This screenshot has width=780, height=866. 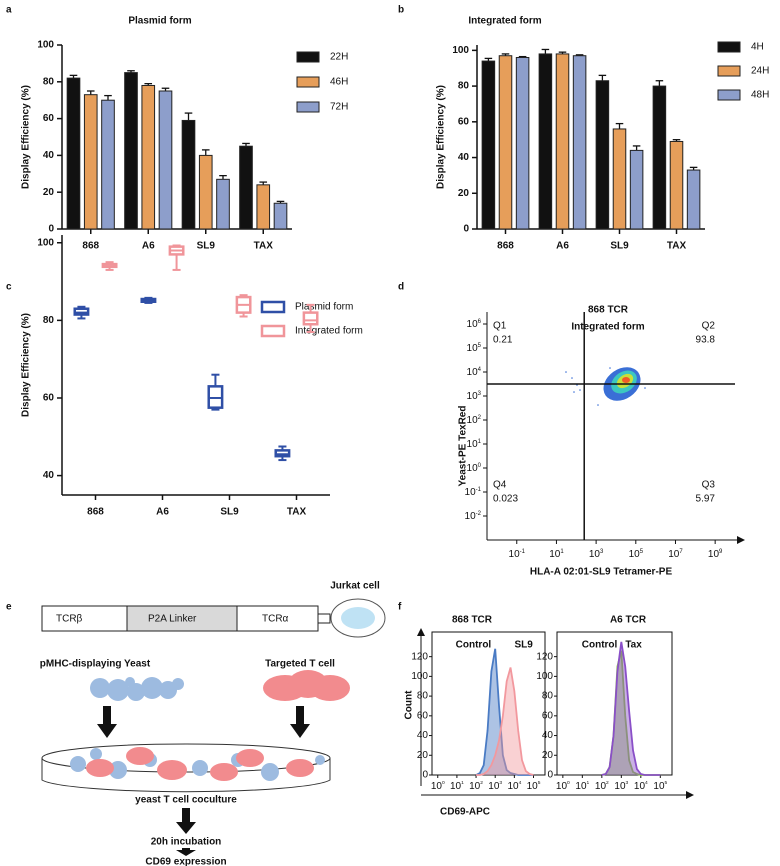 What do you see at coordinates (185, 861) in the screenshot?
I see `step-label: CD69 expression` at bounding box center [185, 861].